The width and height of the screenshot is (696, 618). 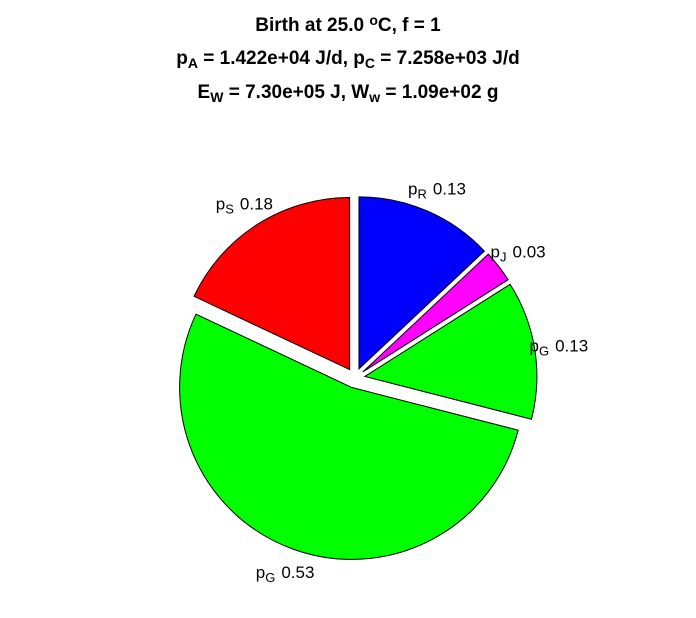 What do you see at coordinates (281, 58) in the screenshot?
I see `title-text: = 1.422e+04 J/d, p` at bounding box center [281, 58].